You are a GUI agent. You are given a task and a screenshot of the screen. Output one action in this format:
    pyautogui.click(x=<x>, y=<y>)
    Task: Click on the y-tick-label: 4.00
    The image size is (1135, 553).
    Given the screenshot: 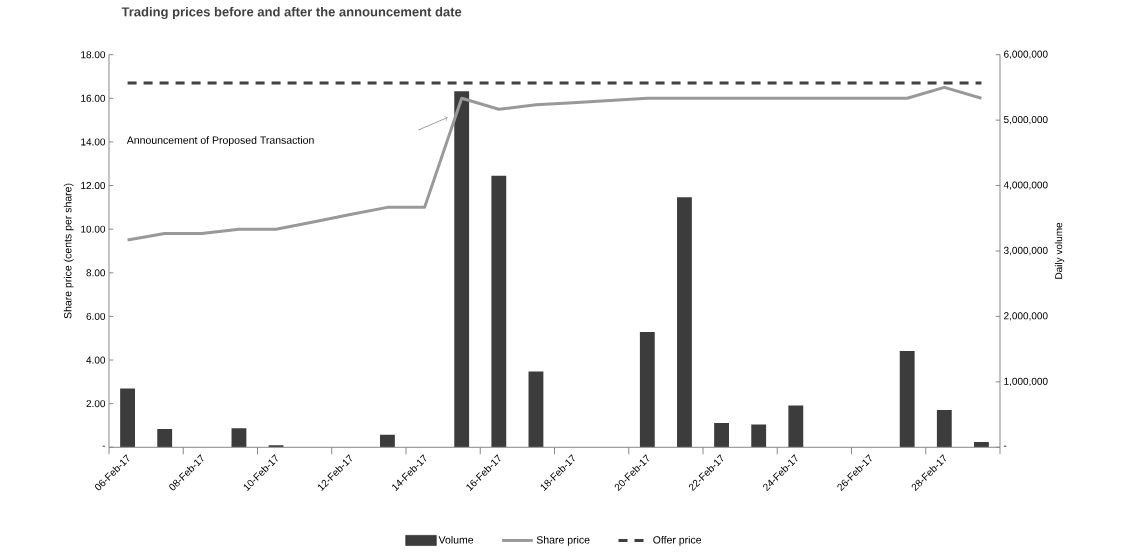 What is the action you would take?
    pyautogui.click(x=96, y=360)
    